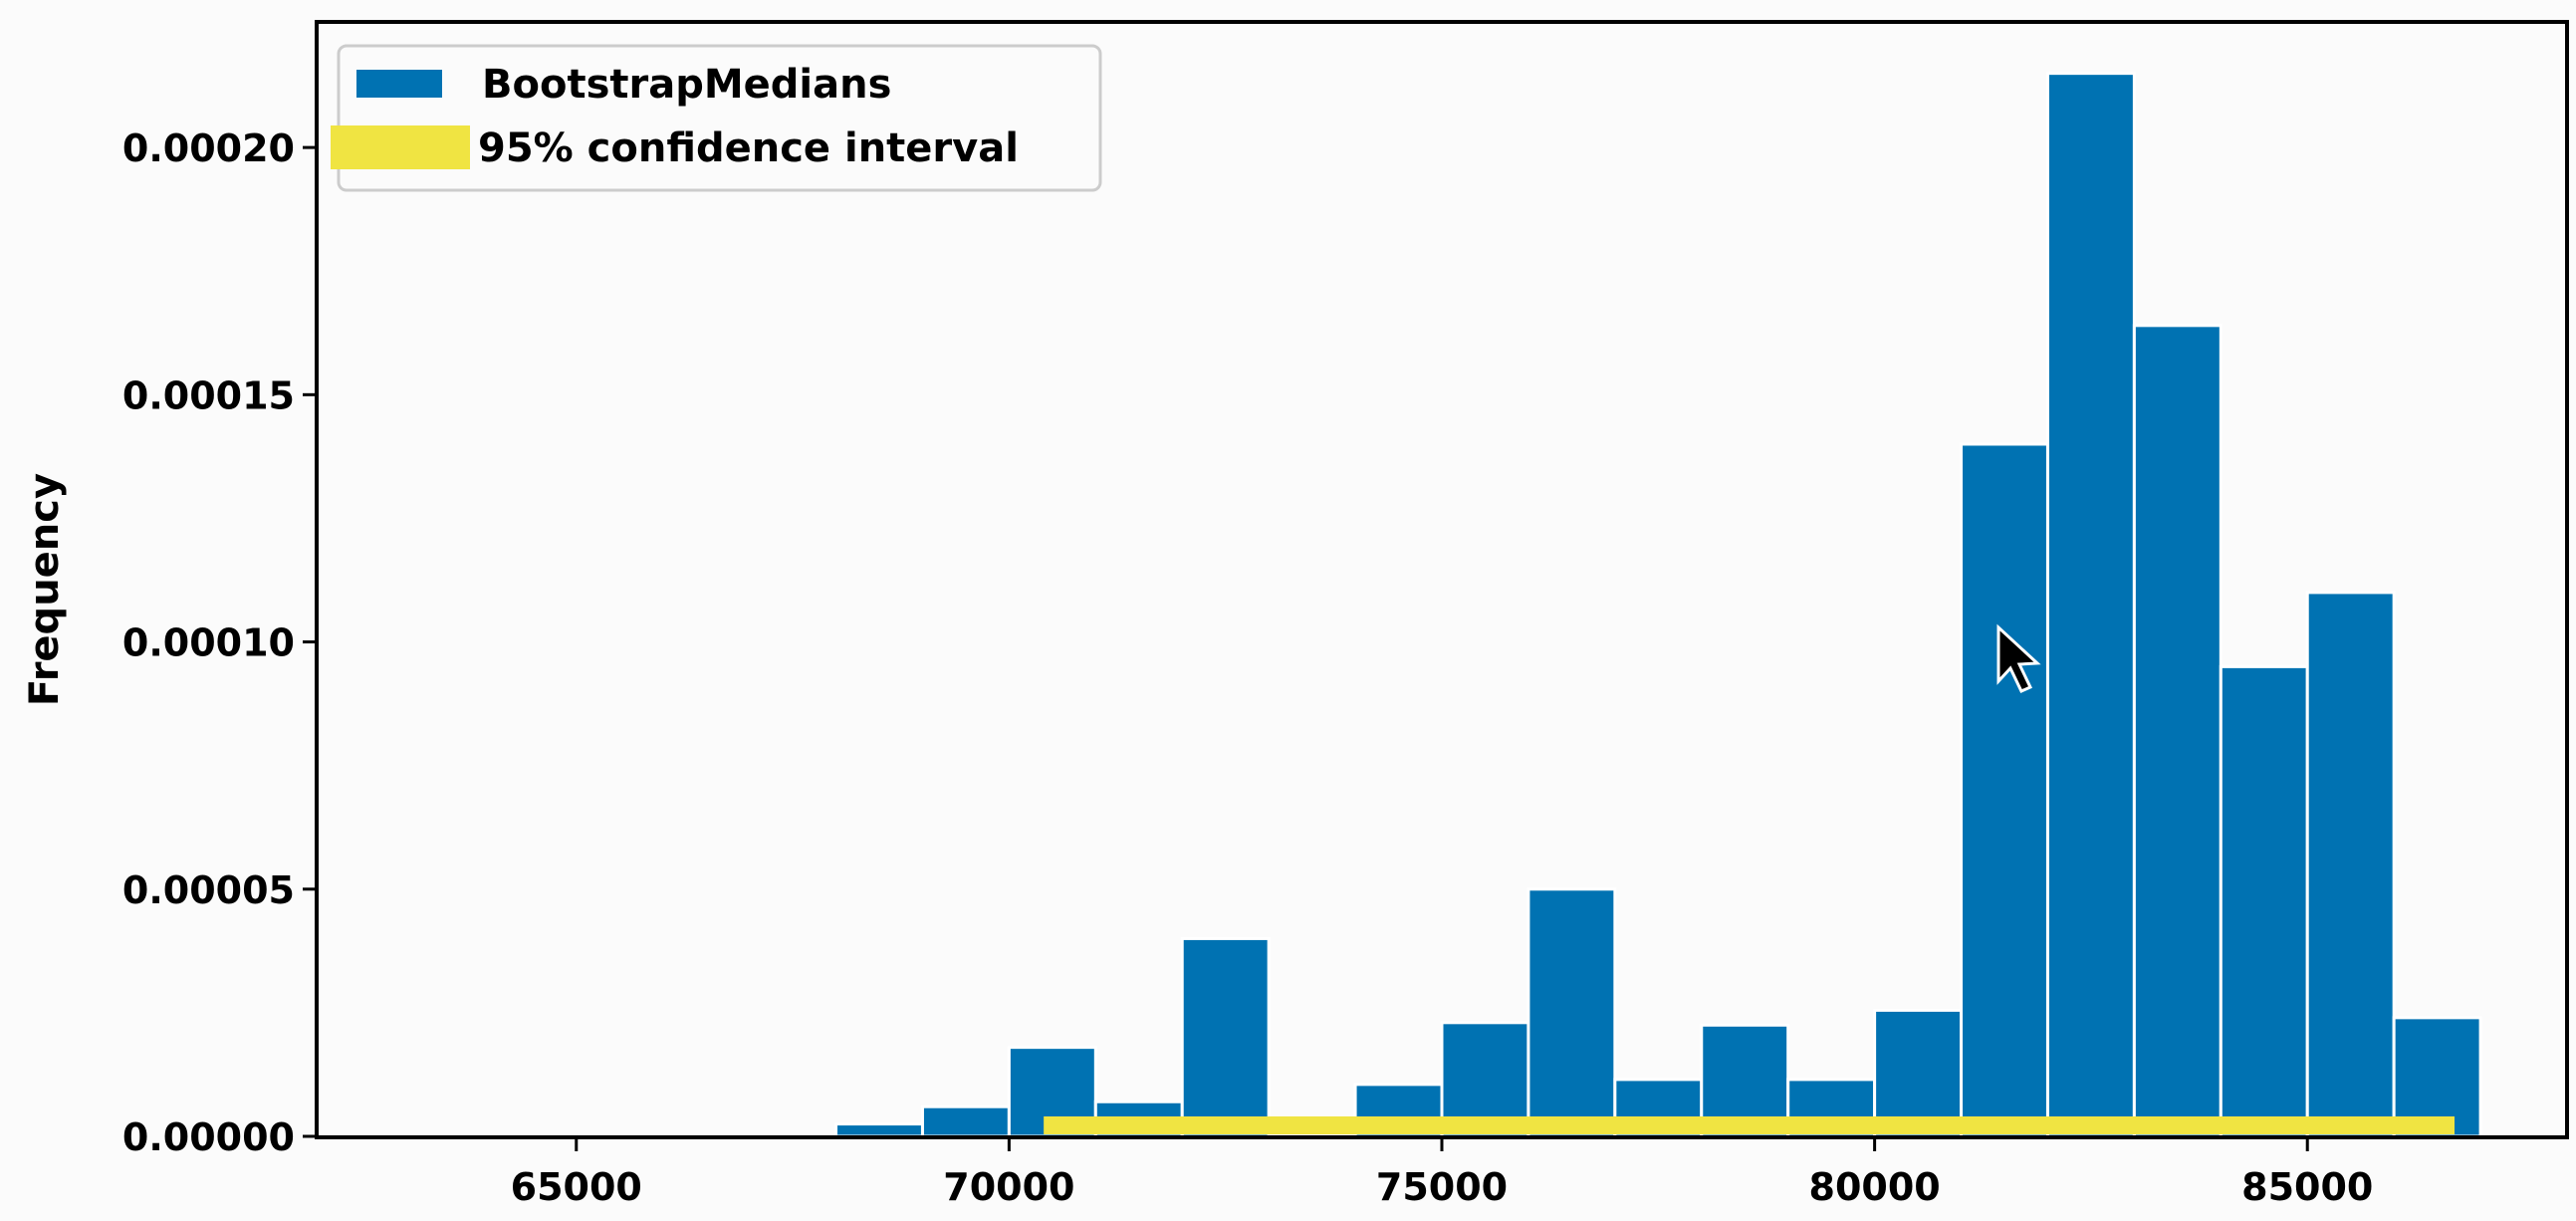 The image size is (2576, 1221). I want to click on legend-swatch-confidence-interval, so click(400, 147).